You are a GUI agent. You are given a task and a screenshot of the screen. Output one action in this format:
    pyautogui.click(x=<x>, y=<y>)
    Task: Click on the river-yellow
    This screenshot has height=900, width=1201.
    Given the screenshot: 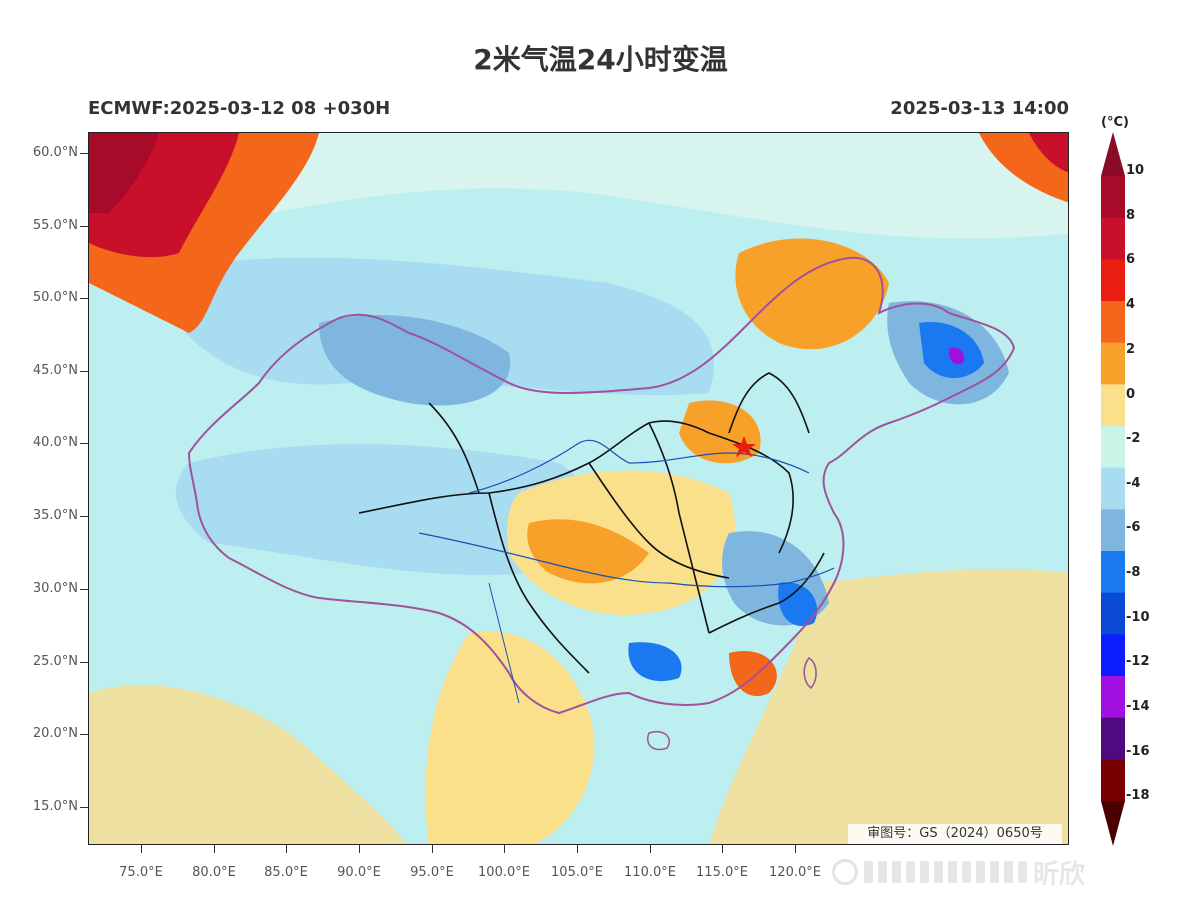 What is the action you would take?
    pyautogui.click(x=639, y=466)
    